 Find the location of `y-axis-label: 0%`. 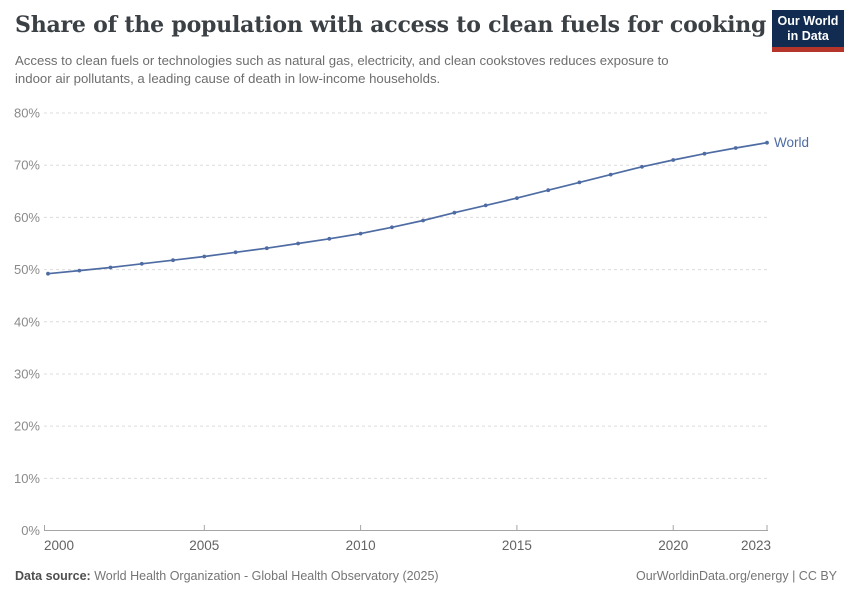

y-axis-label: 0% is located at coordinates (30, 530).